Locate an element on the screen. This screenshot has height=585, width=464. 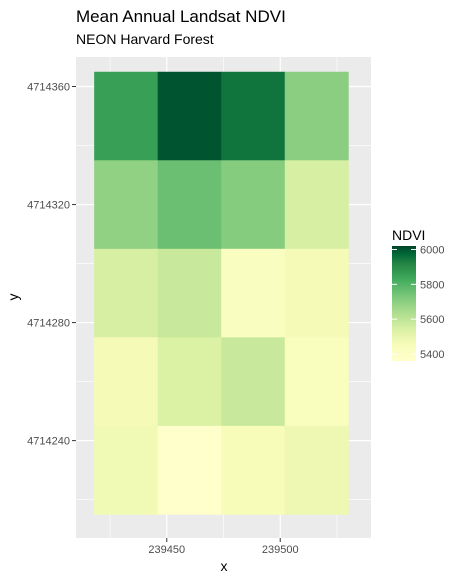
chart-subtitle: NEON Harvard Forest is located at coordinates (145, 39).